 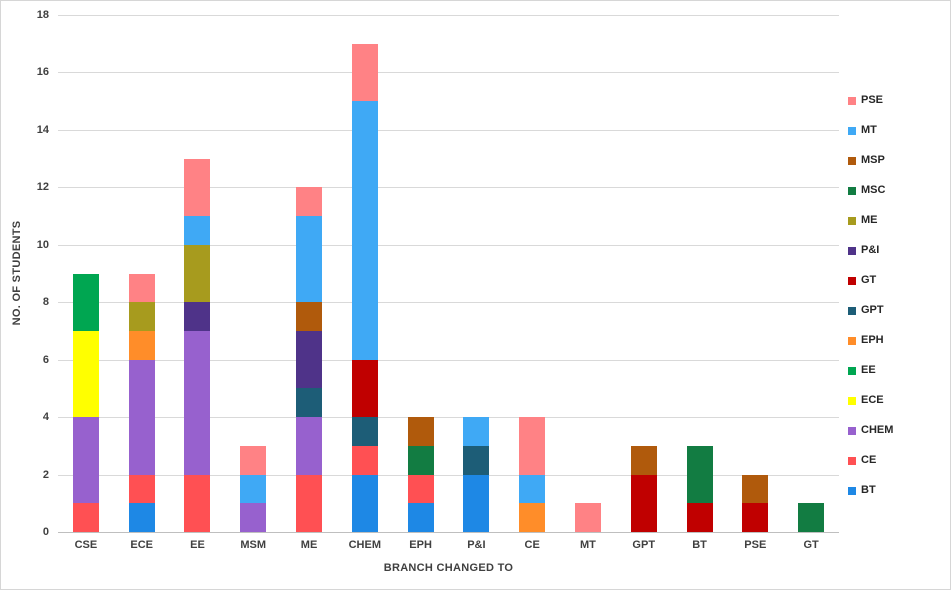 What do you see at coordinates (870, 250) in the screenshot?
I see `legend-label-p-i: P&I` at bounding box center [870, 250].